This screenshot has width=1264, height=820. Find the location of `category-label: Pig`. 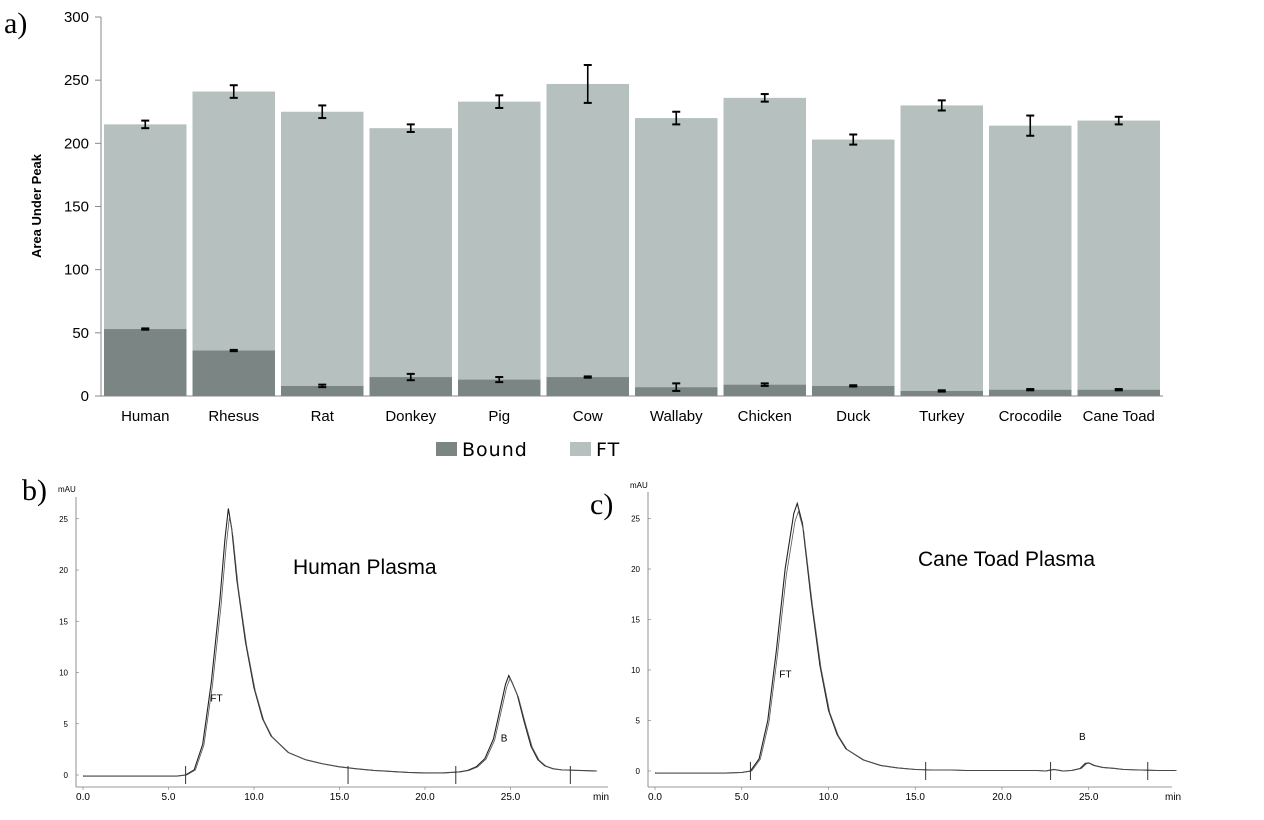

category-label: Pig is located at coordinates (499, 416).